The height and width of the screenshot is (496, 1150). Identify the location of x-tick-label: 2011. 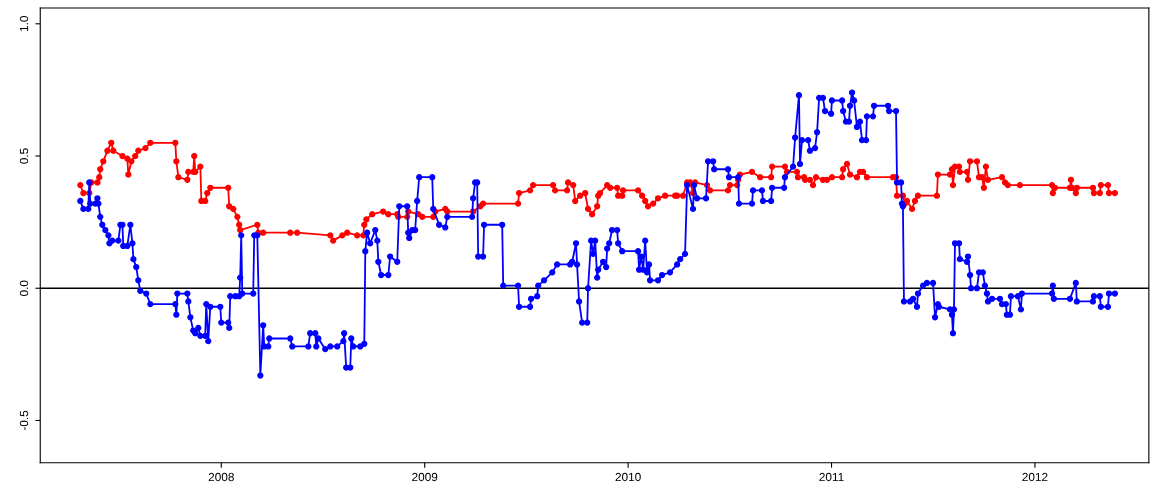
(831, 477).